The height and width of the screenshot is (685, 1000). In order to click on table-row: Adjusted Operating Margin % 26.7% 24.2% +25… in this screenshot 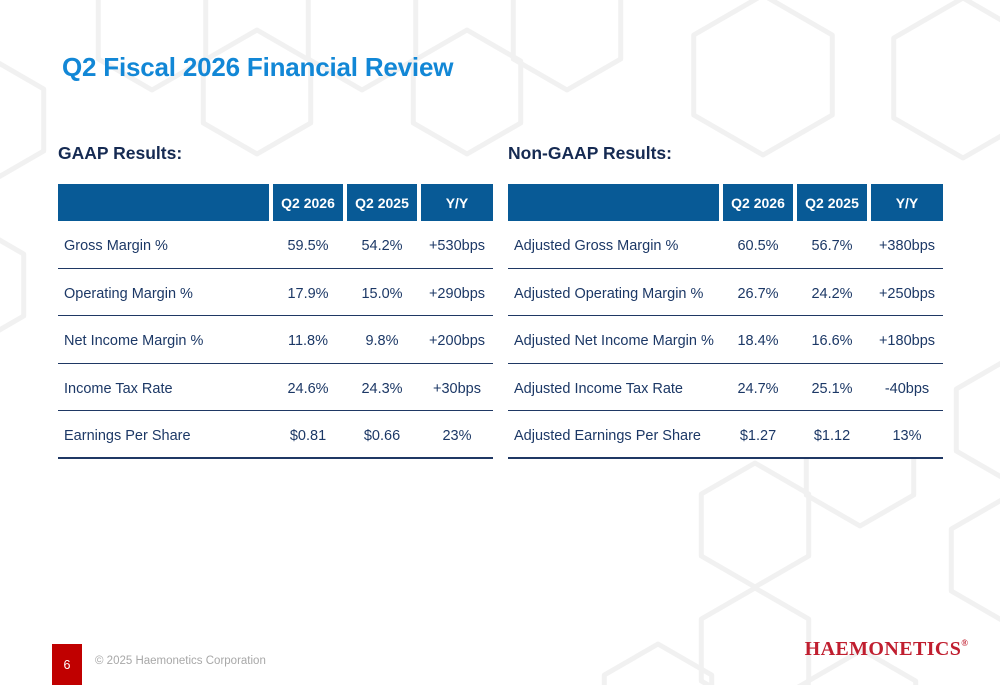, I will do `click(725, 293)`.